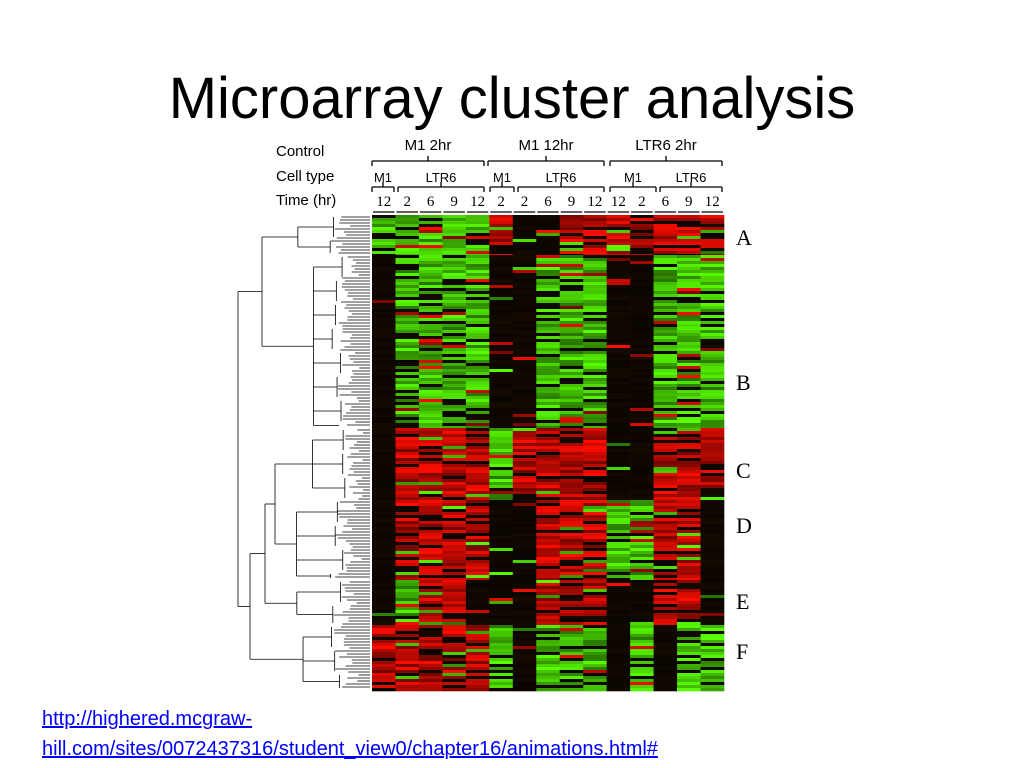  Describe the element at coordinates (743, 382) in the screenshot. I see `cluster-label: B` at that location.